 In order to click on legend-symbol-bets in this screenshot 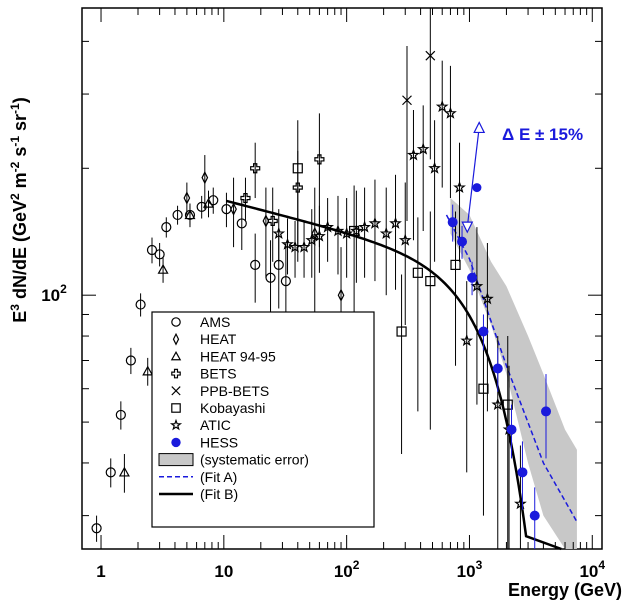, I will do `click(176, 373)`.